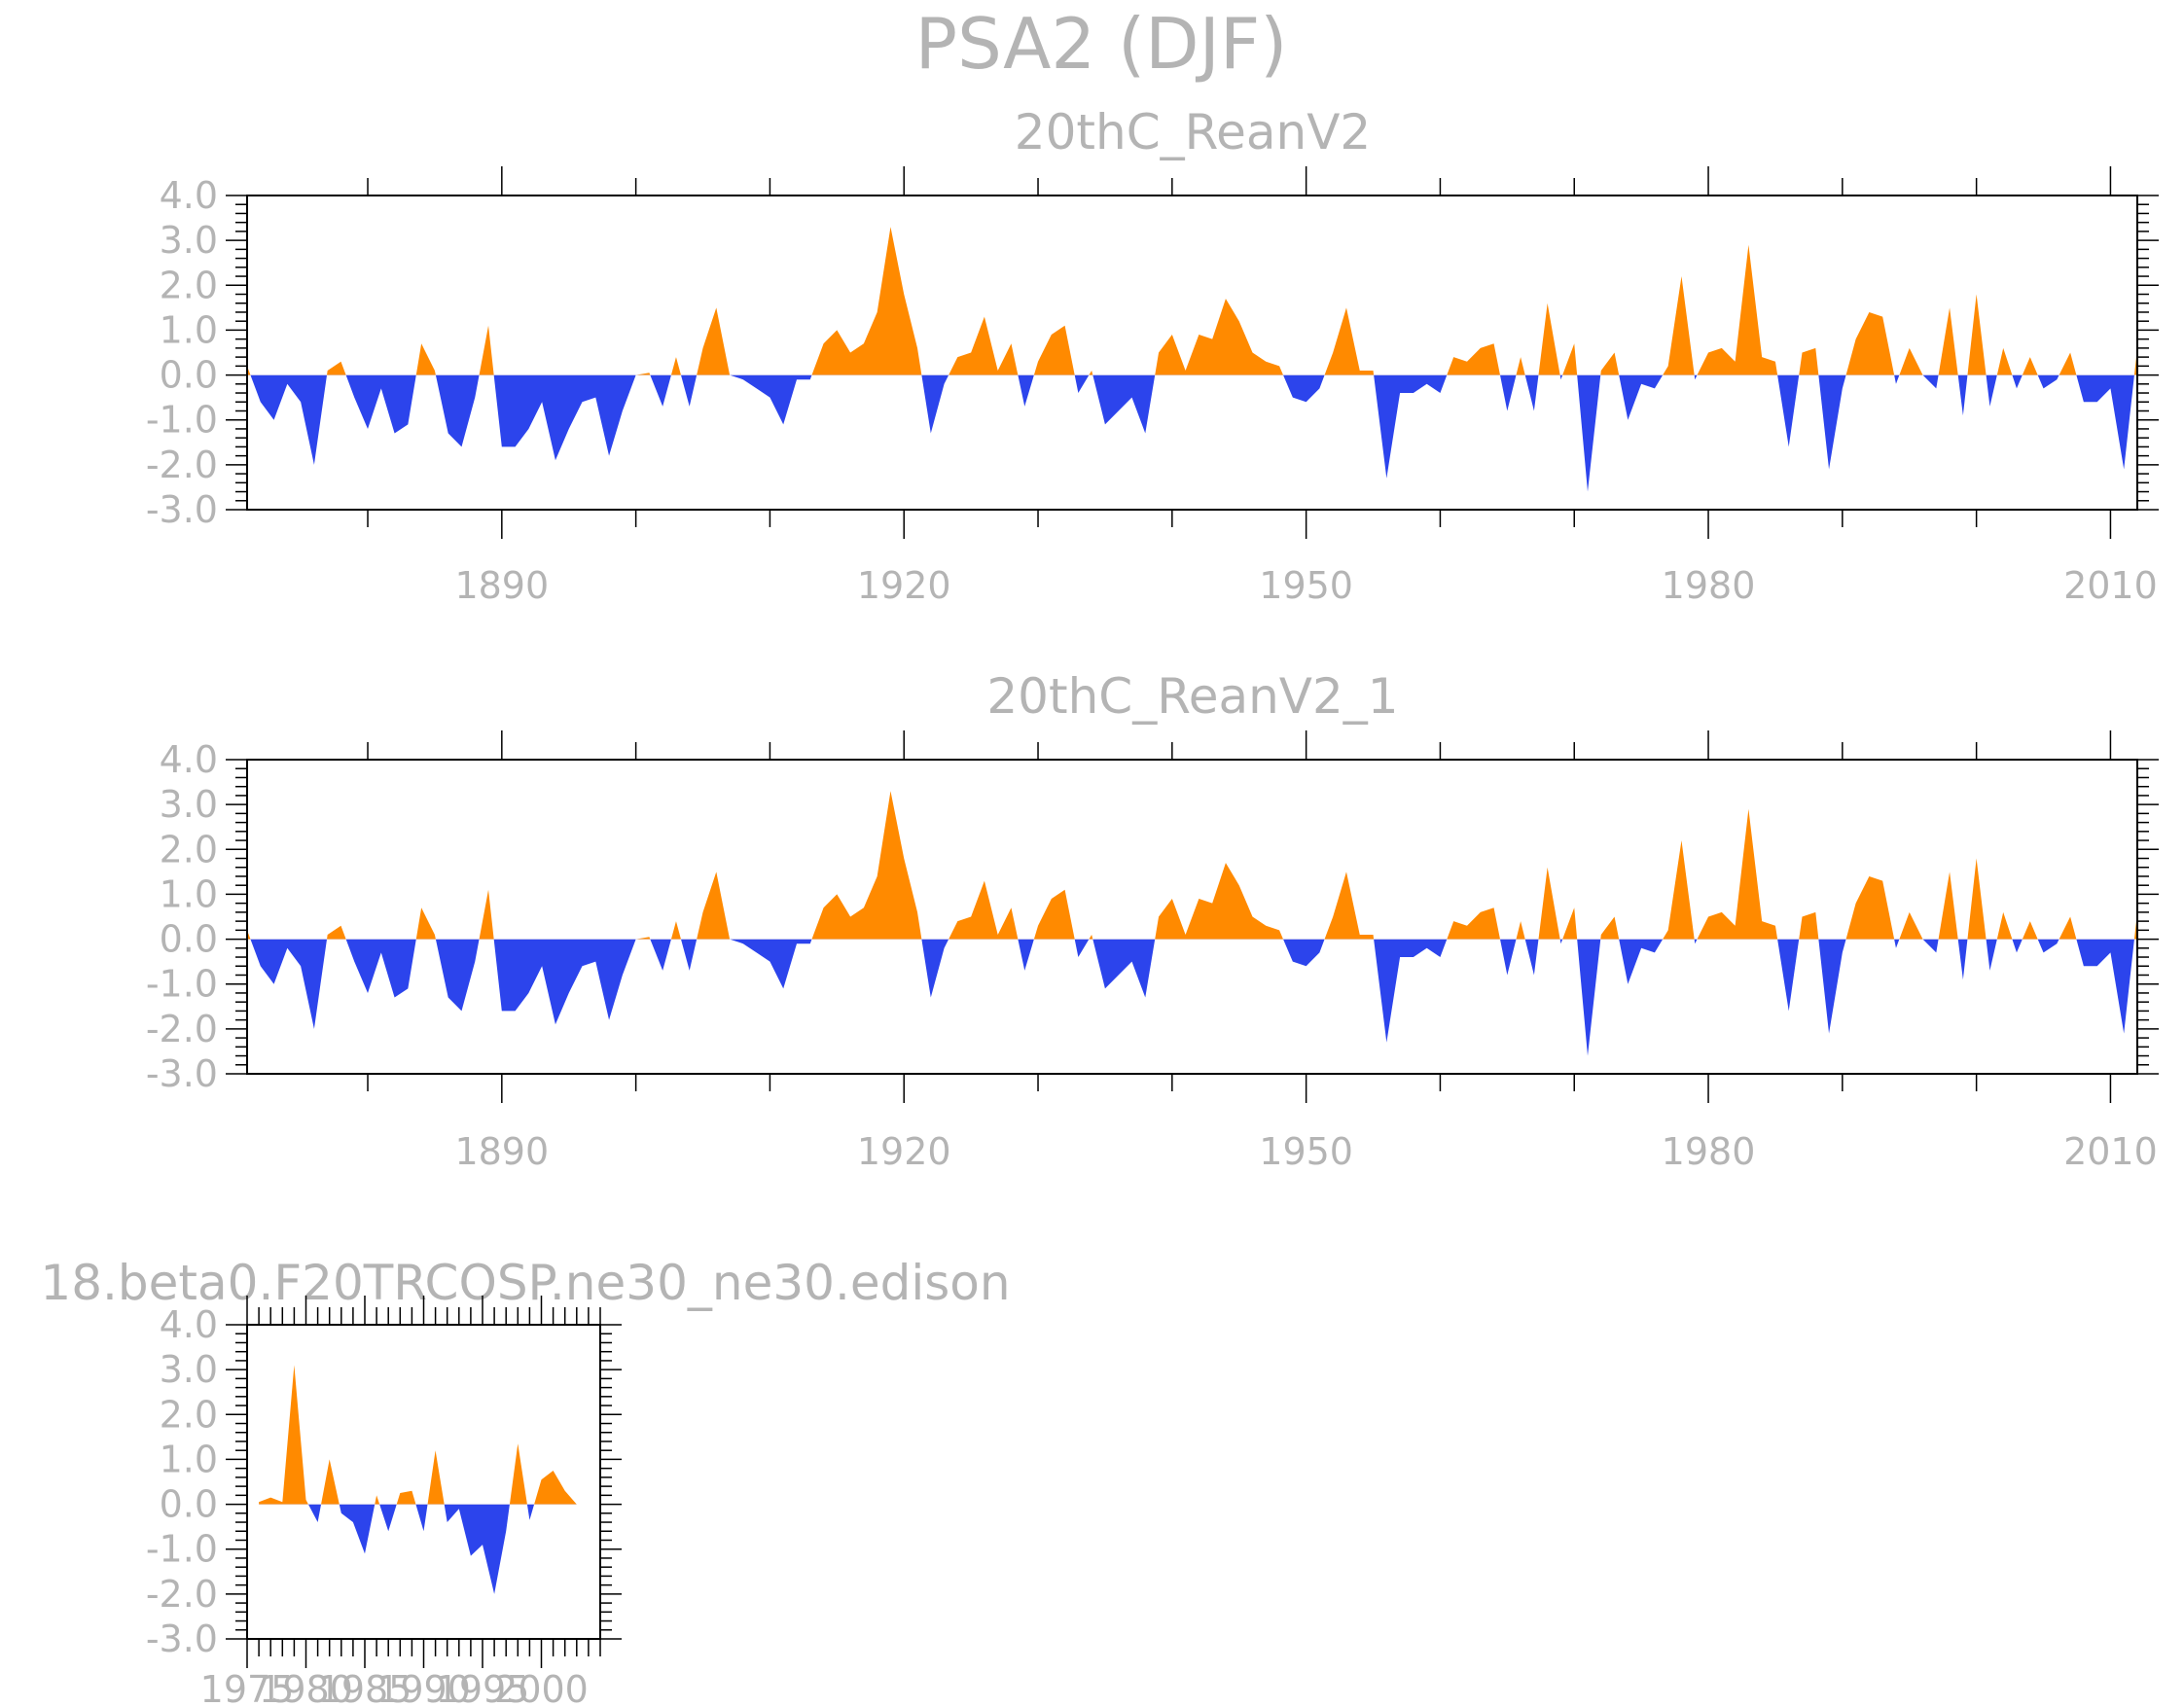 The image size is (2184, 1707). I want to click on x-tick-label: 1990, so click(423, 1687).